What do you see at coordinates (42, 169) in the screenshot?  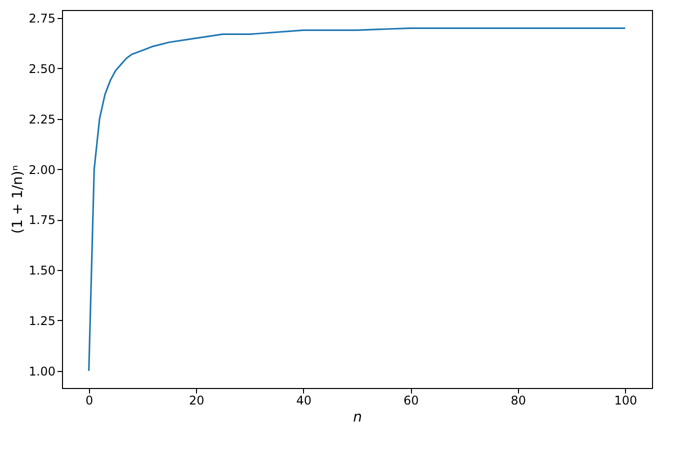 I see `y-tick-label: 2.00` at bounding box center [42, 169].